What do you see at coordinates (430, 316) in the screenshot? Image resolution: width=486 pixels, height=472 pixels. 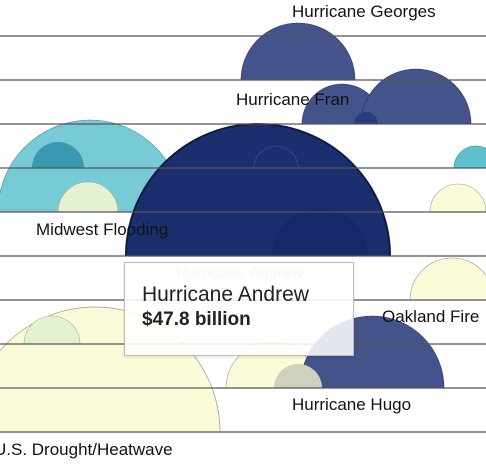 I see `label-oakland-fire: Oakland Fire` at bounding box center [430, 316].